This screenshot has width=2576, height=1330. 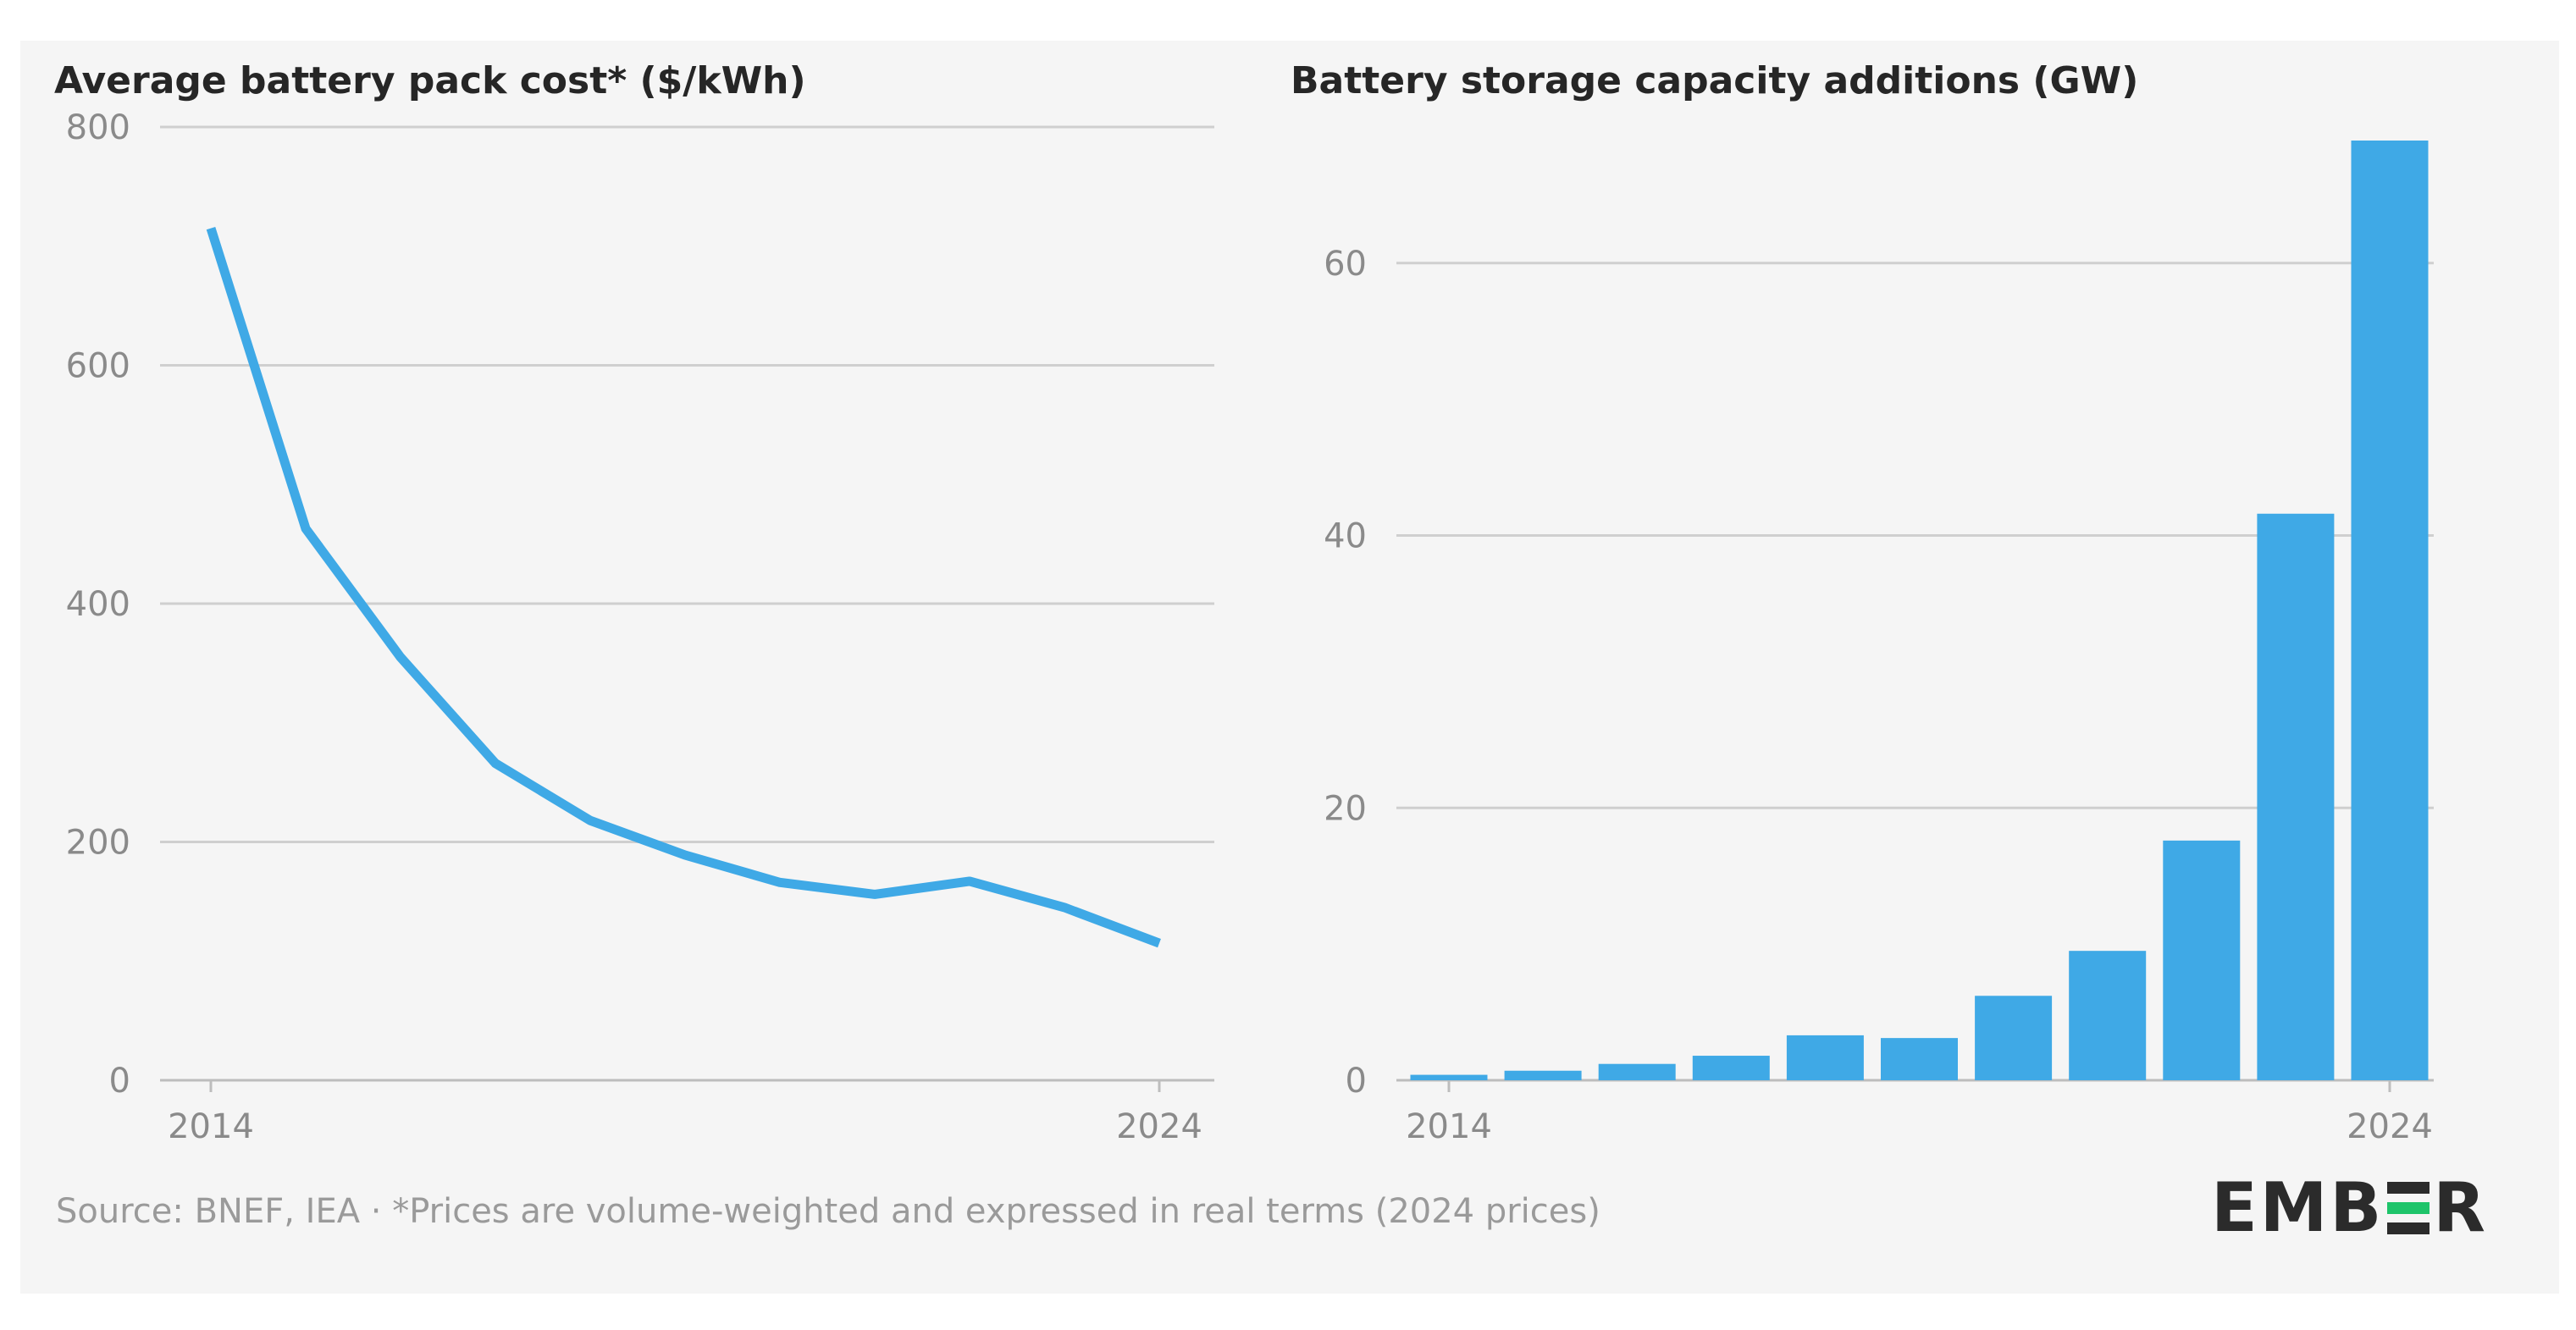 What do you see at coordinates (1159, 1126) in the screenshot?
I see `line-chart-x-tick-label: 2024` at bounding box center [1159, 1126].